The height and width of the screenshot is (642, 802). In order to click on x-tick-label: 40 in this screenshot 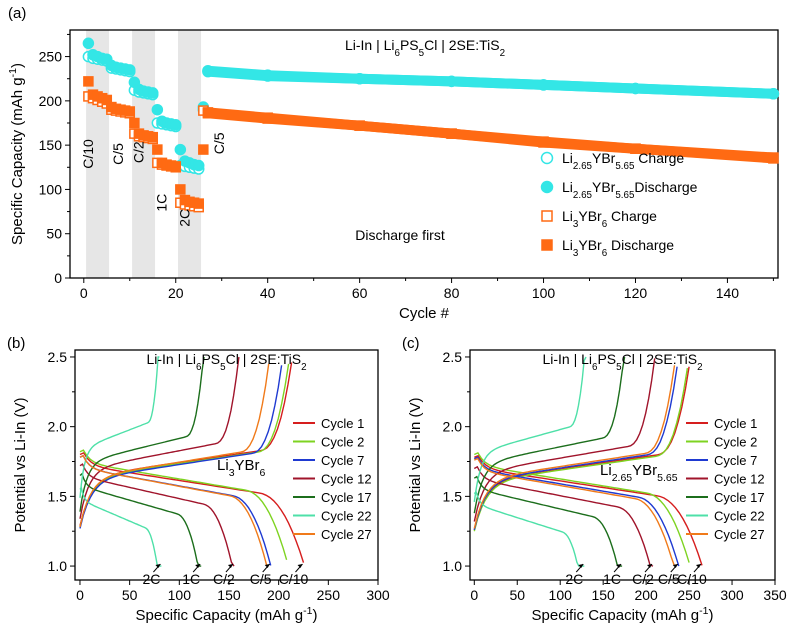, I will do `click(268, 293)`.